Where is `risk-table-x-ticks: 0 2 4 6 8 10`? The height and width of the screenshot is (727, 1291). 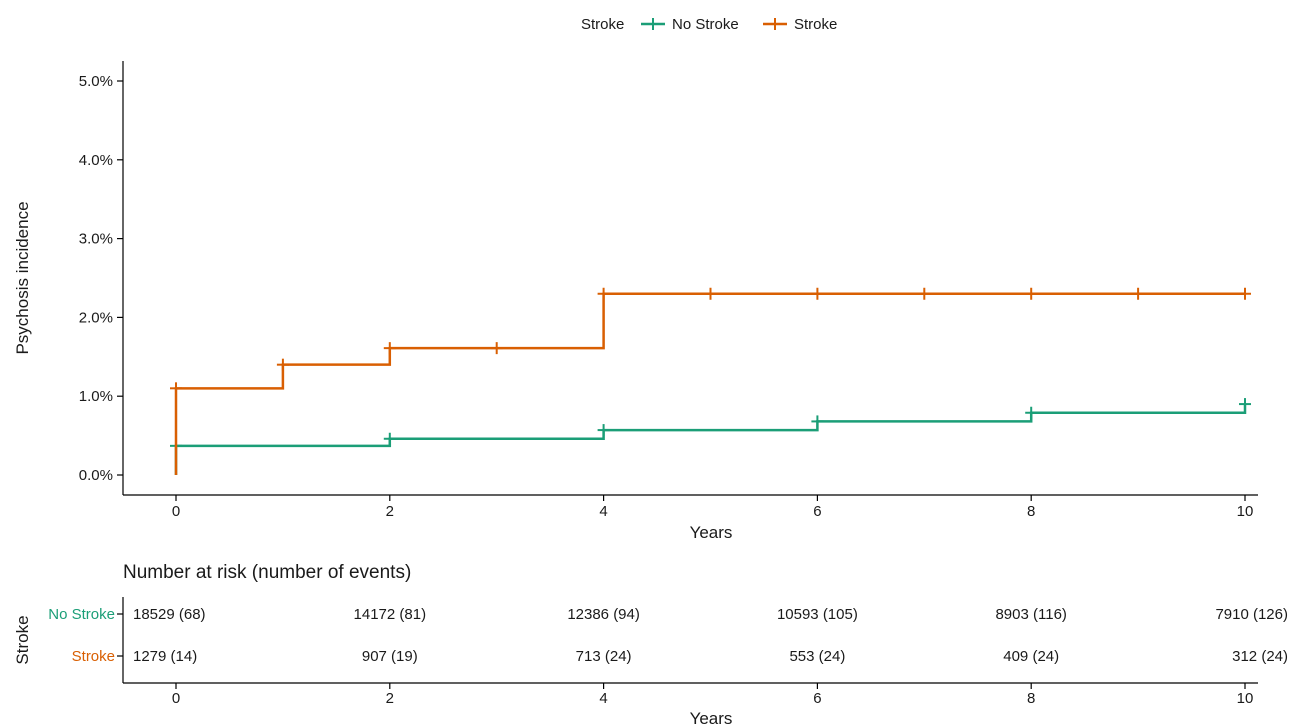
risk-table-x-ticks: 0 2 4 6 8 10 is located at coordinates (713, 695).